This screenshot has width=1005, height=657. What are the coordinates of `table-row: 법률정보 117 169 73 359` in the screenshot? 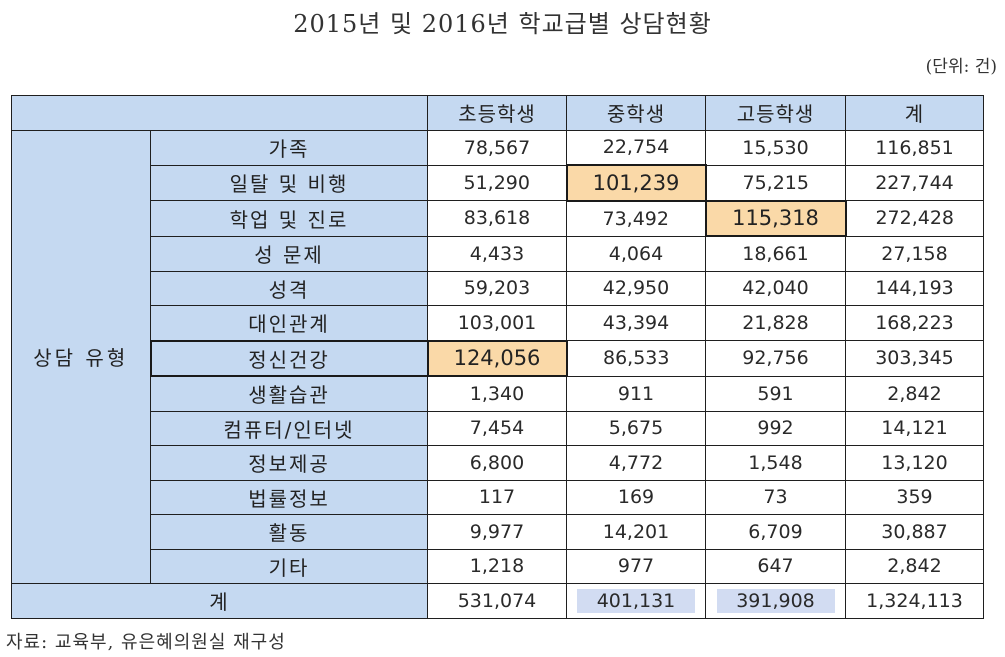 It's located at (498, 497).